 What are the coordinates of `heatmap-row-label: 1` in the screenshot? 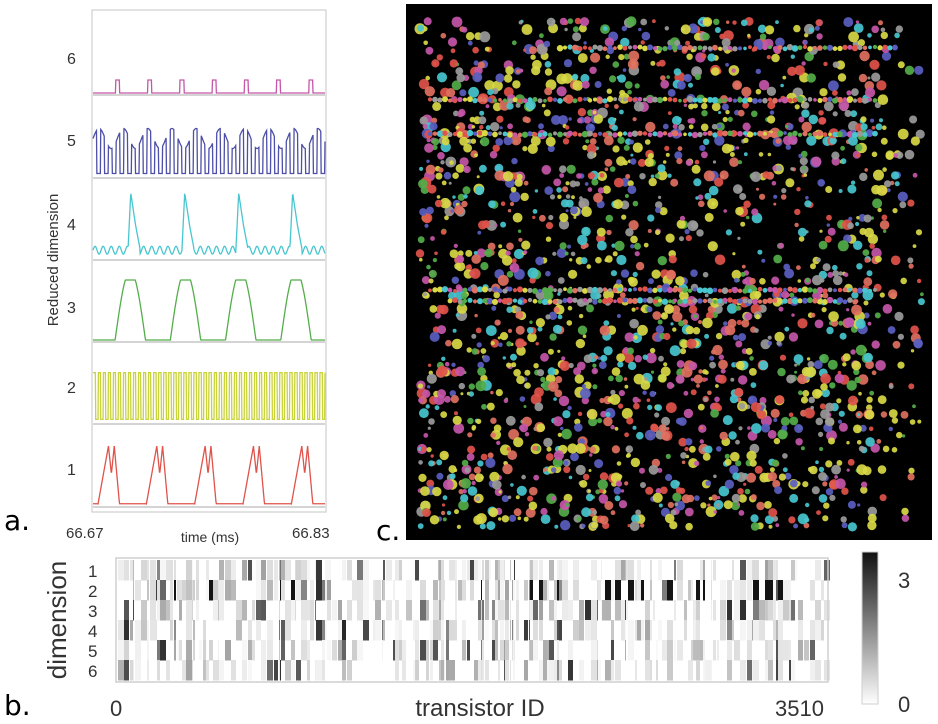 It's located at (92, 571).